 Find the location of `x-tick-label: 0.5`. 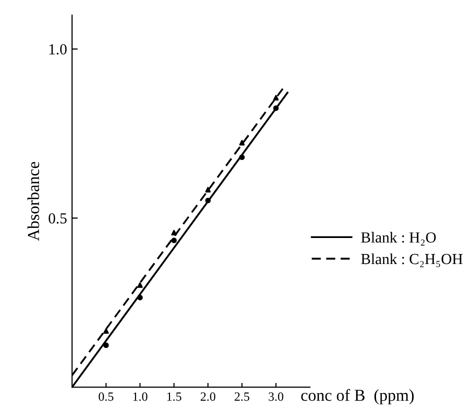

x-tick-label: 0.5 is located at coordinates (106, 396).